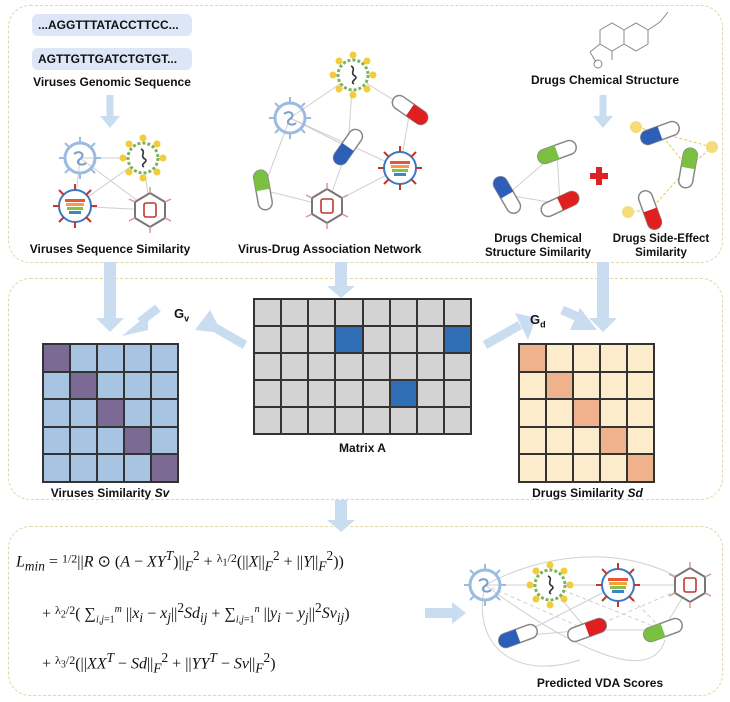  Describe the element at coordinates (181, 315) in the screenshot. I see `gv-label: Gv` at that location.